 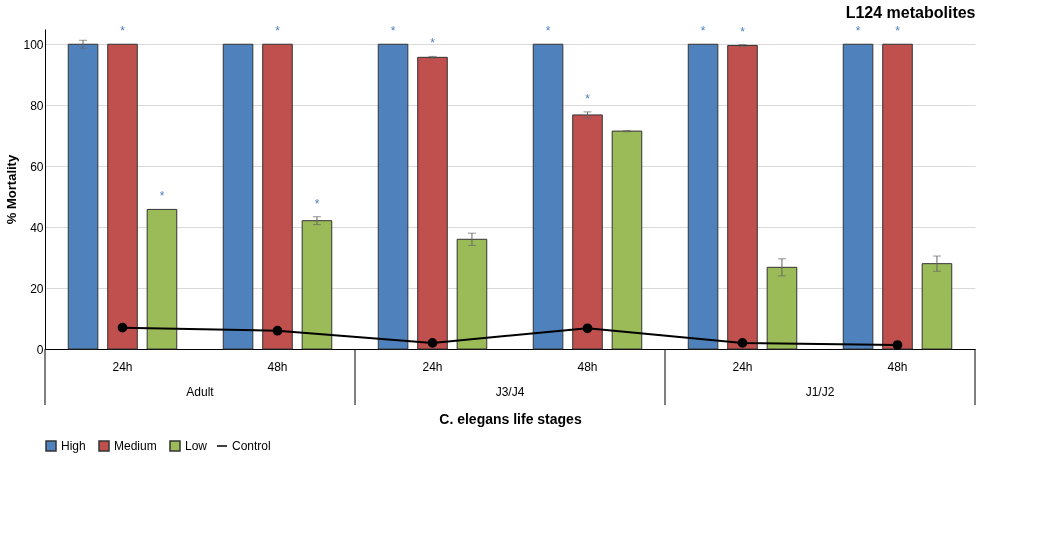 What do you see at coordinates (37, 105) in the screenshot?
I see `y-tick-label: 80` at bounding box center [37, 105].